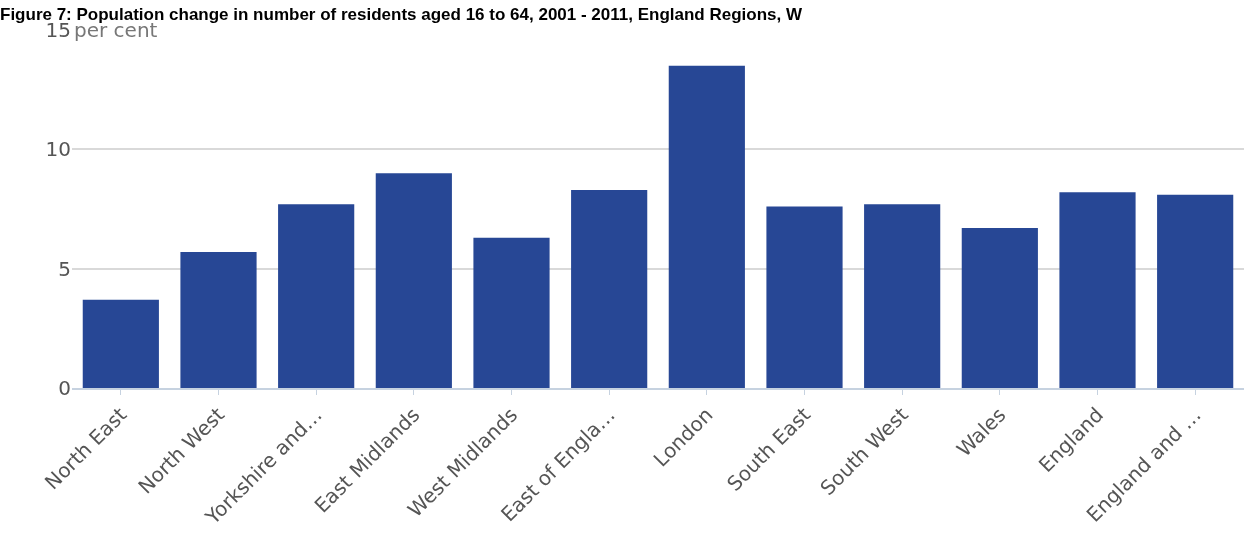  Describe the element at coordinates (64, 388) in the screenshot. I see `y-tick-label: 0` at that location.